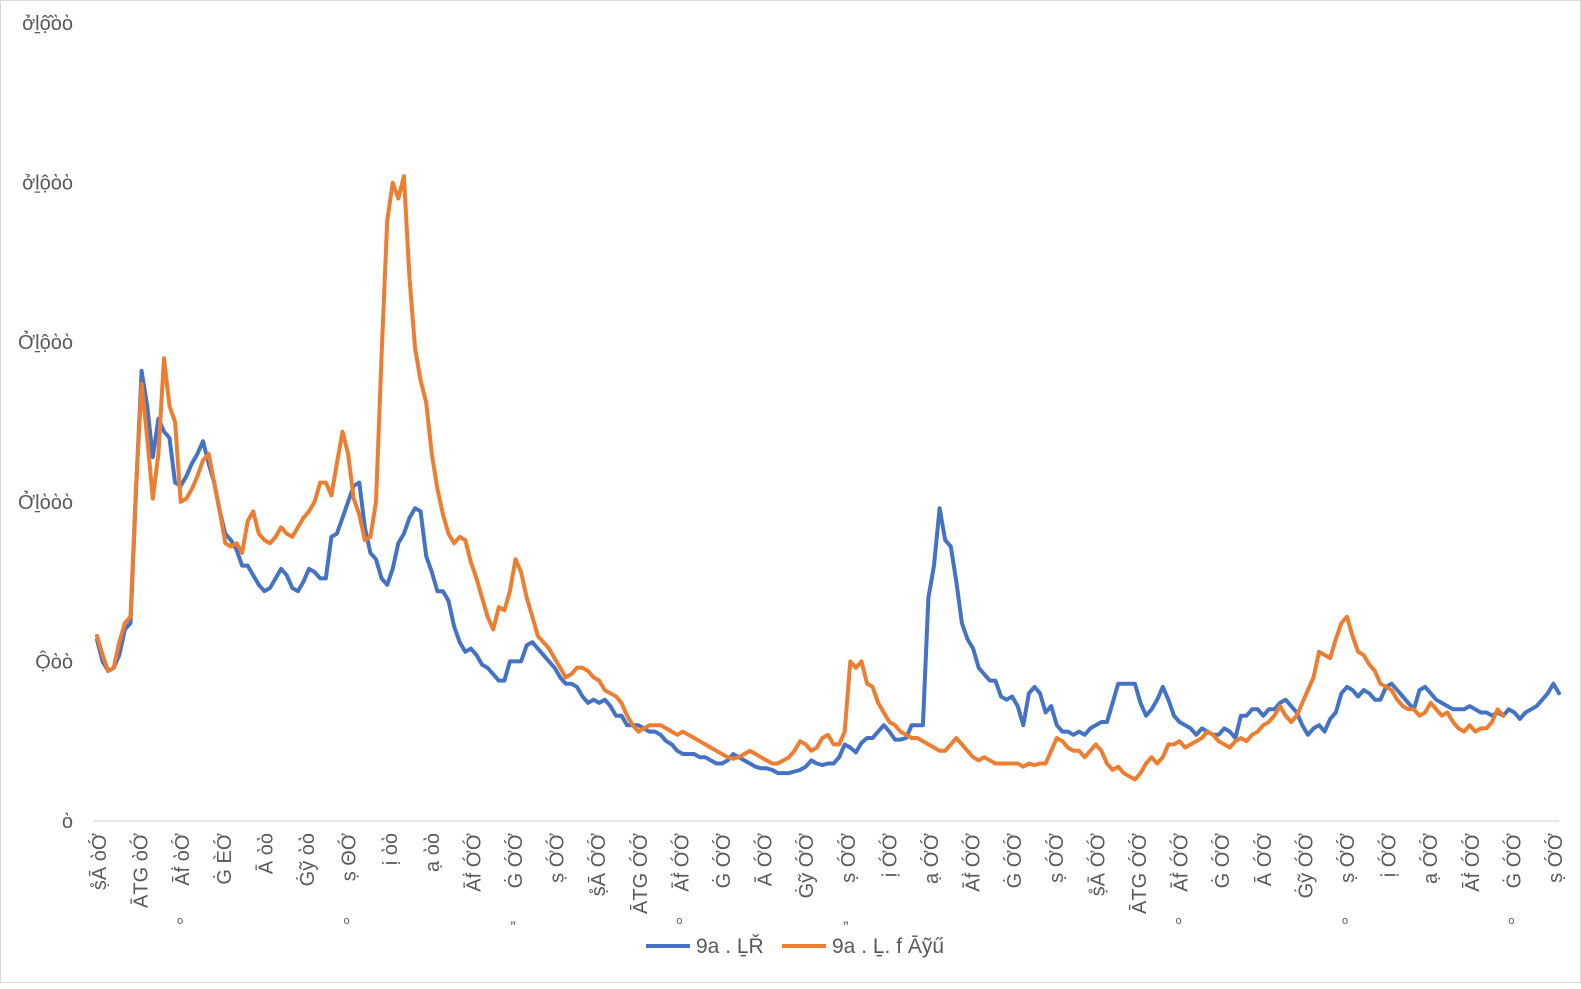  I want to click on x-tick-label: Āḟ ὸỚ, so click(182, 859).